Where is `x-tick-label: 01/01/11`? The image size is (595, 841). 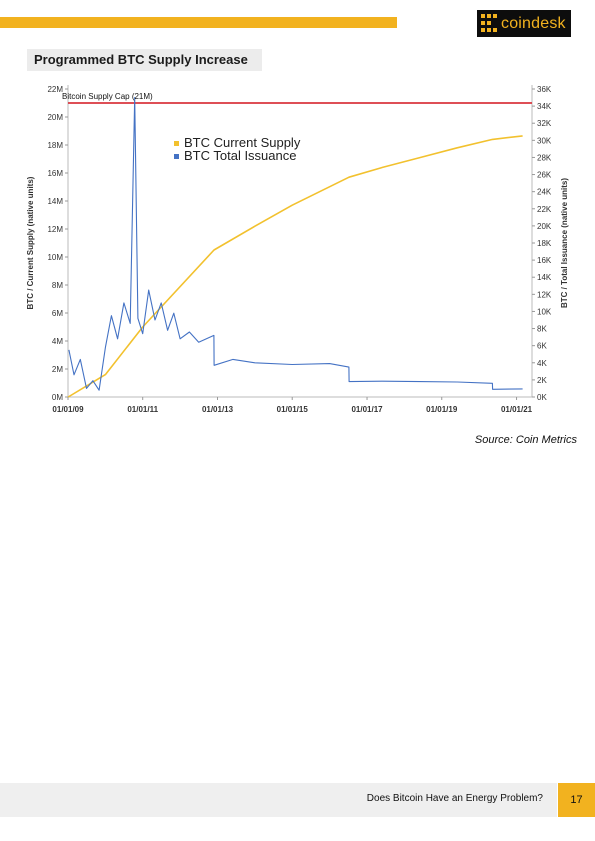 x-tick-label: 01/01/11 is located at coordinates (142, 409).